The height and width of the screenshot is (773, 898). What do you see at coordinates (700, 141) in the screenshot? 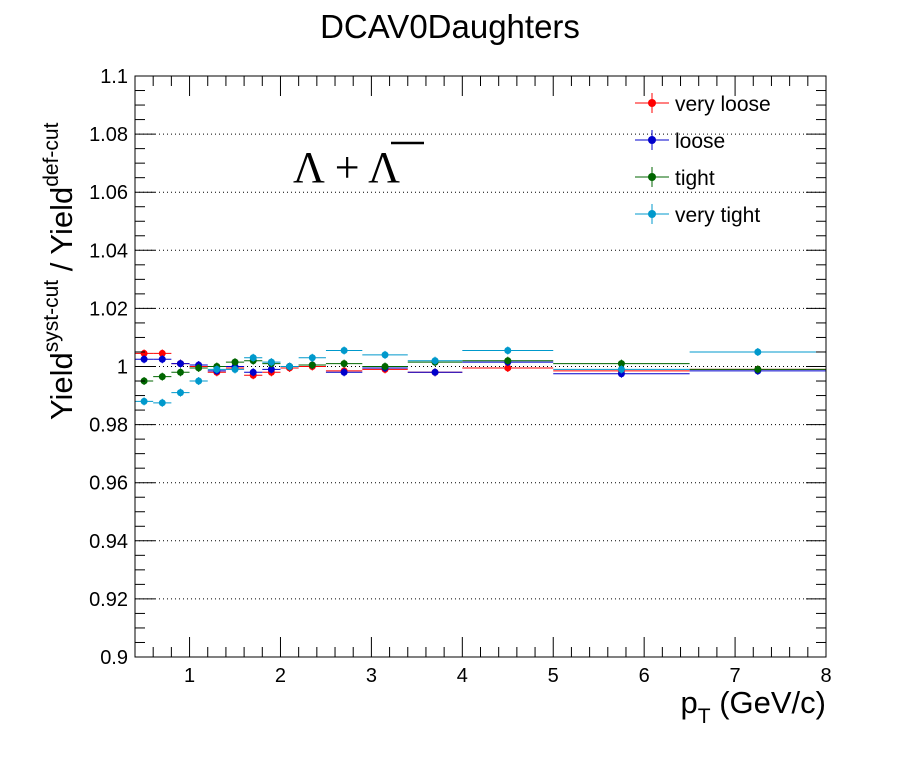
I see `legend-label: loose` at bounding box center [700, 141].